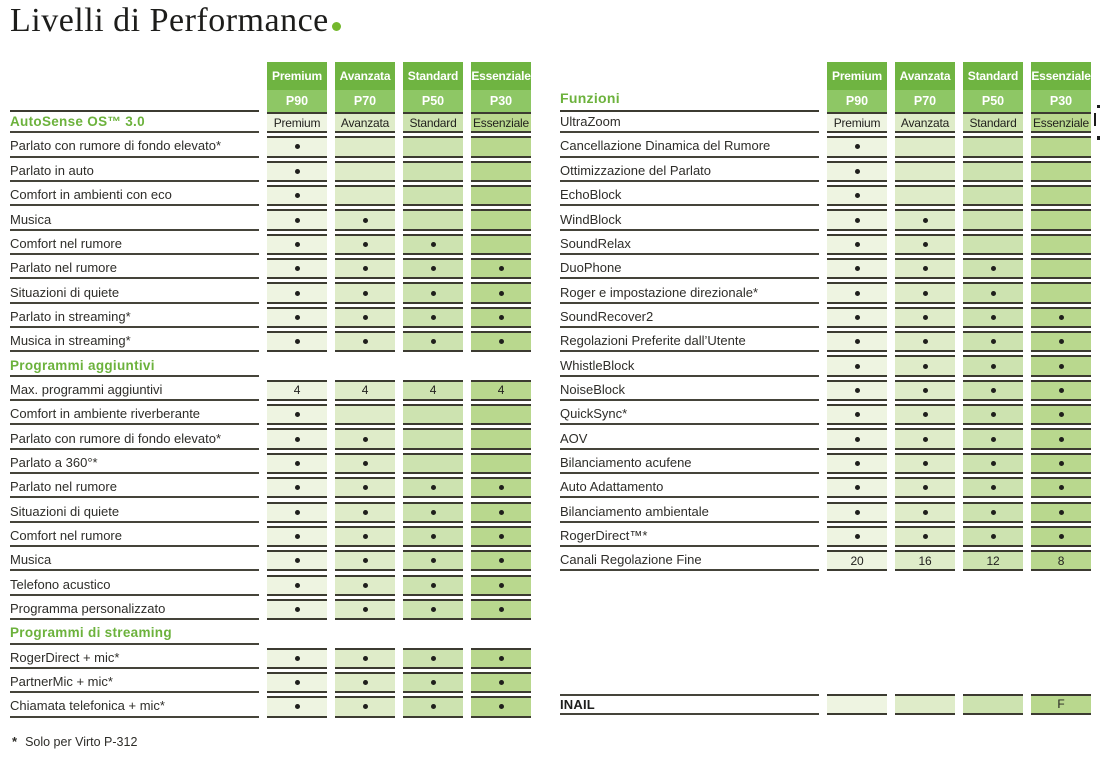  Describe the element at coordinates (134, 147) in the screenshot. I see `row-label: Parlato con rumore di fondo elevato*` at that location.